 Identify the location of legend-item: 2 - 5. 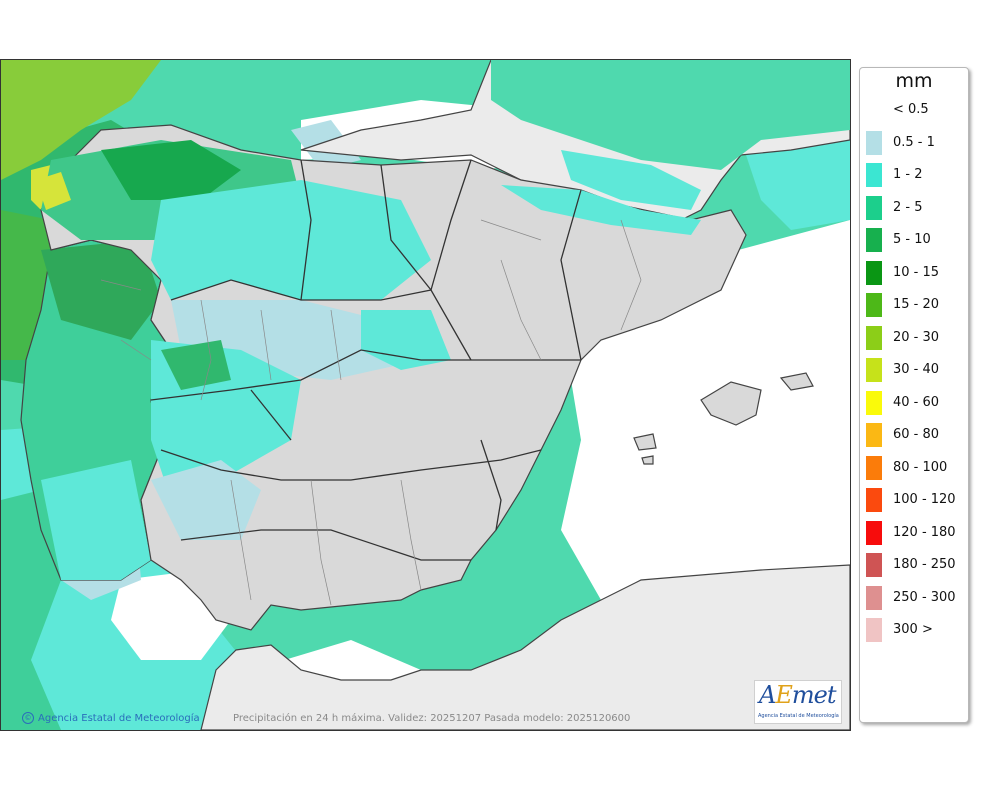
(916, 207).